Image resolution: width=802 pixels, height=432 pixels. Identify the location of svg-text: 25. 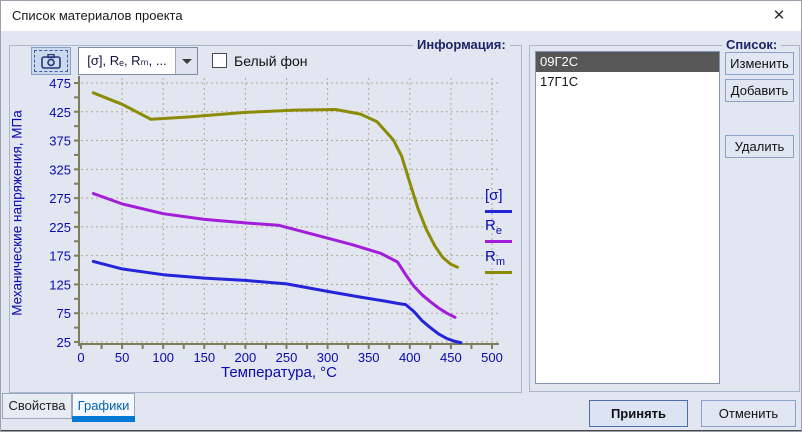
(64, 342).